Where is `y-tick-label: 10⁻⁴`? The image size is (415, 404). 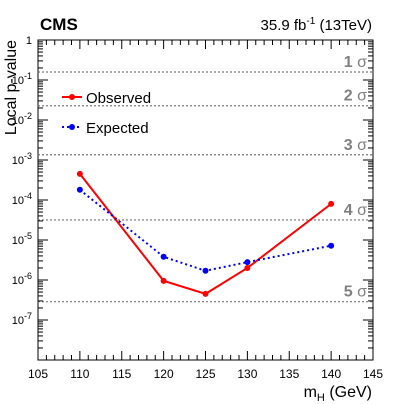 y-tick-label: 10⁻⁴ is located at coordinates (22, 199).